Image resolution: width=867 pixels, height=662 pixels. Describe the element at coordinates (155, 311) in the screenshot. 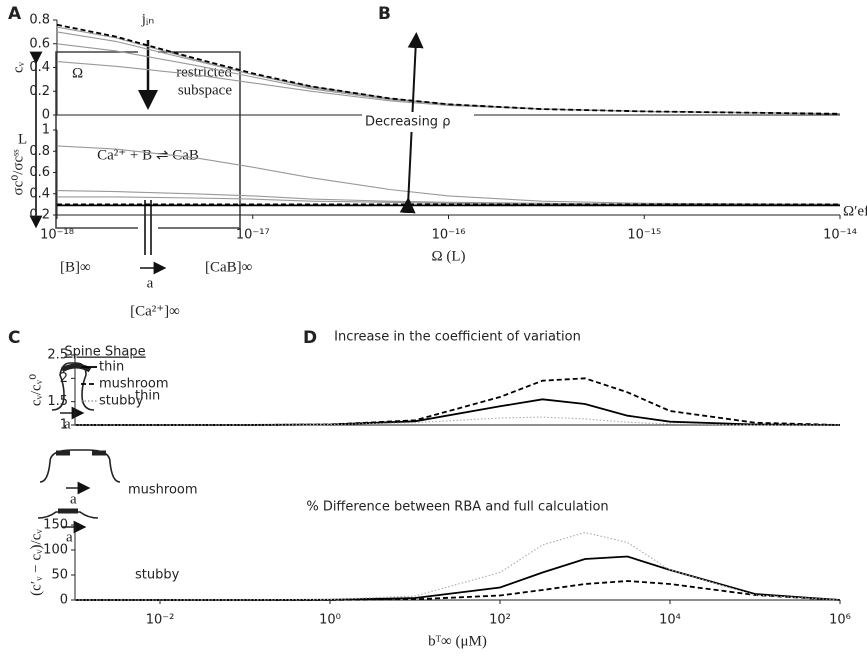

I see `calcium: [Ca²⁺]∞` at that location.